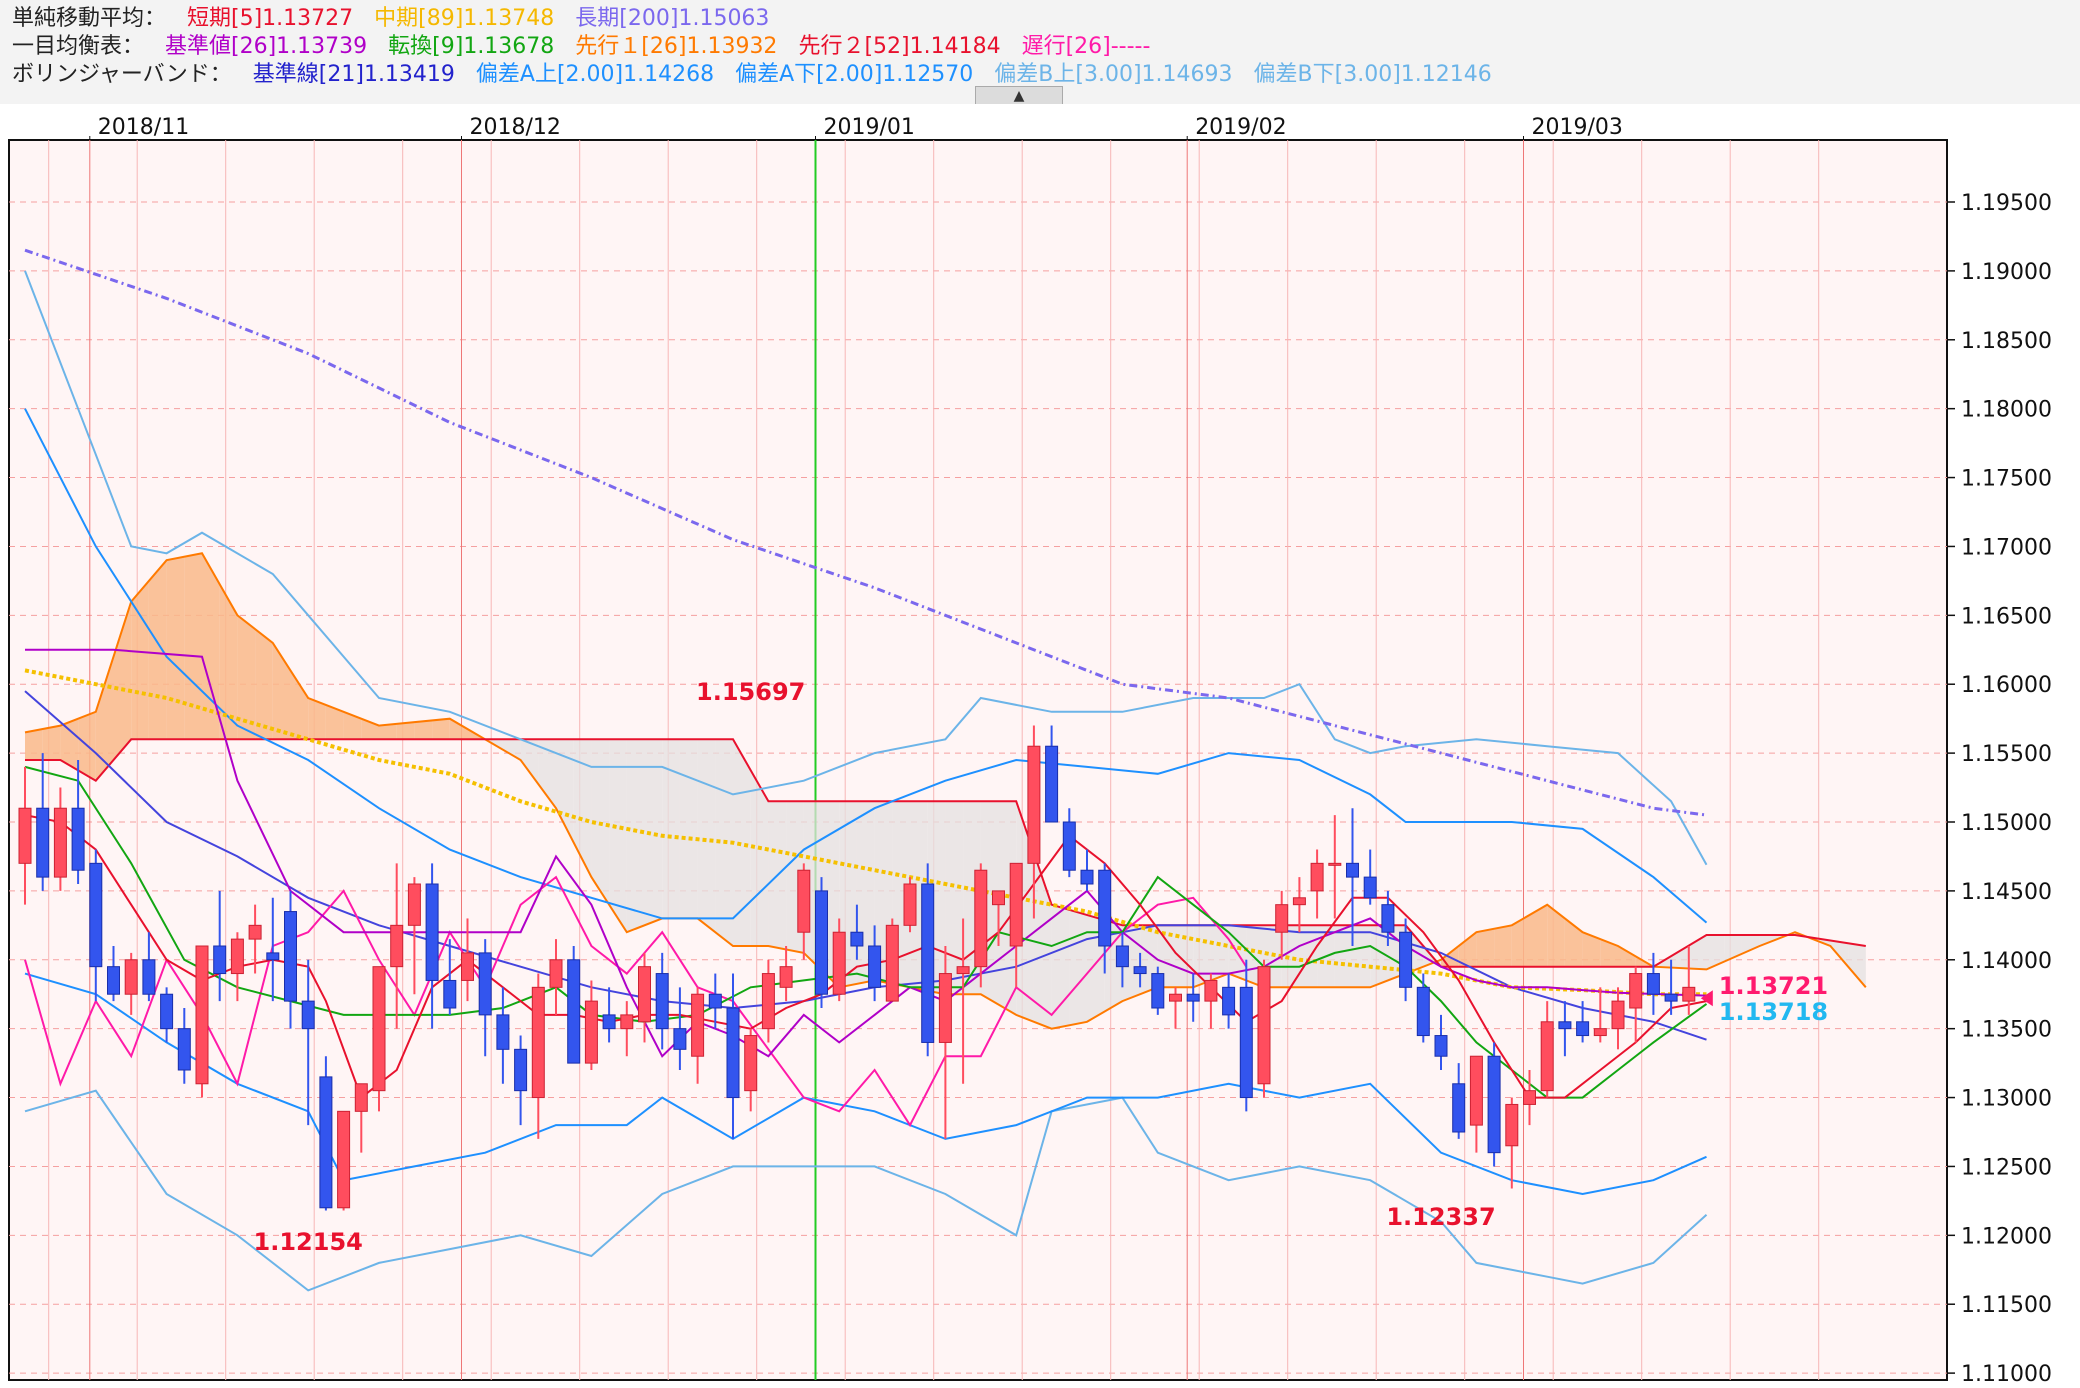  I want to click on ichimoku-legend-label: 一目均衡表：, so click(78, 46).